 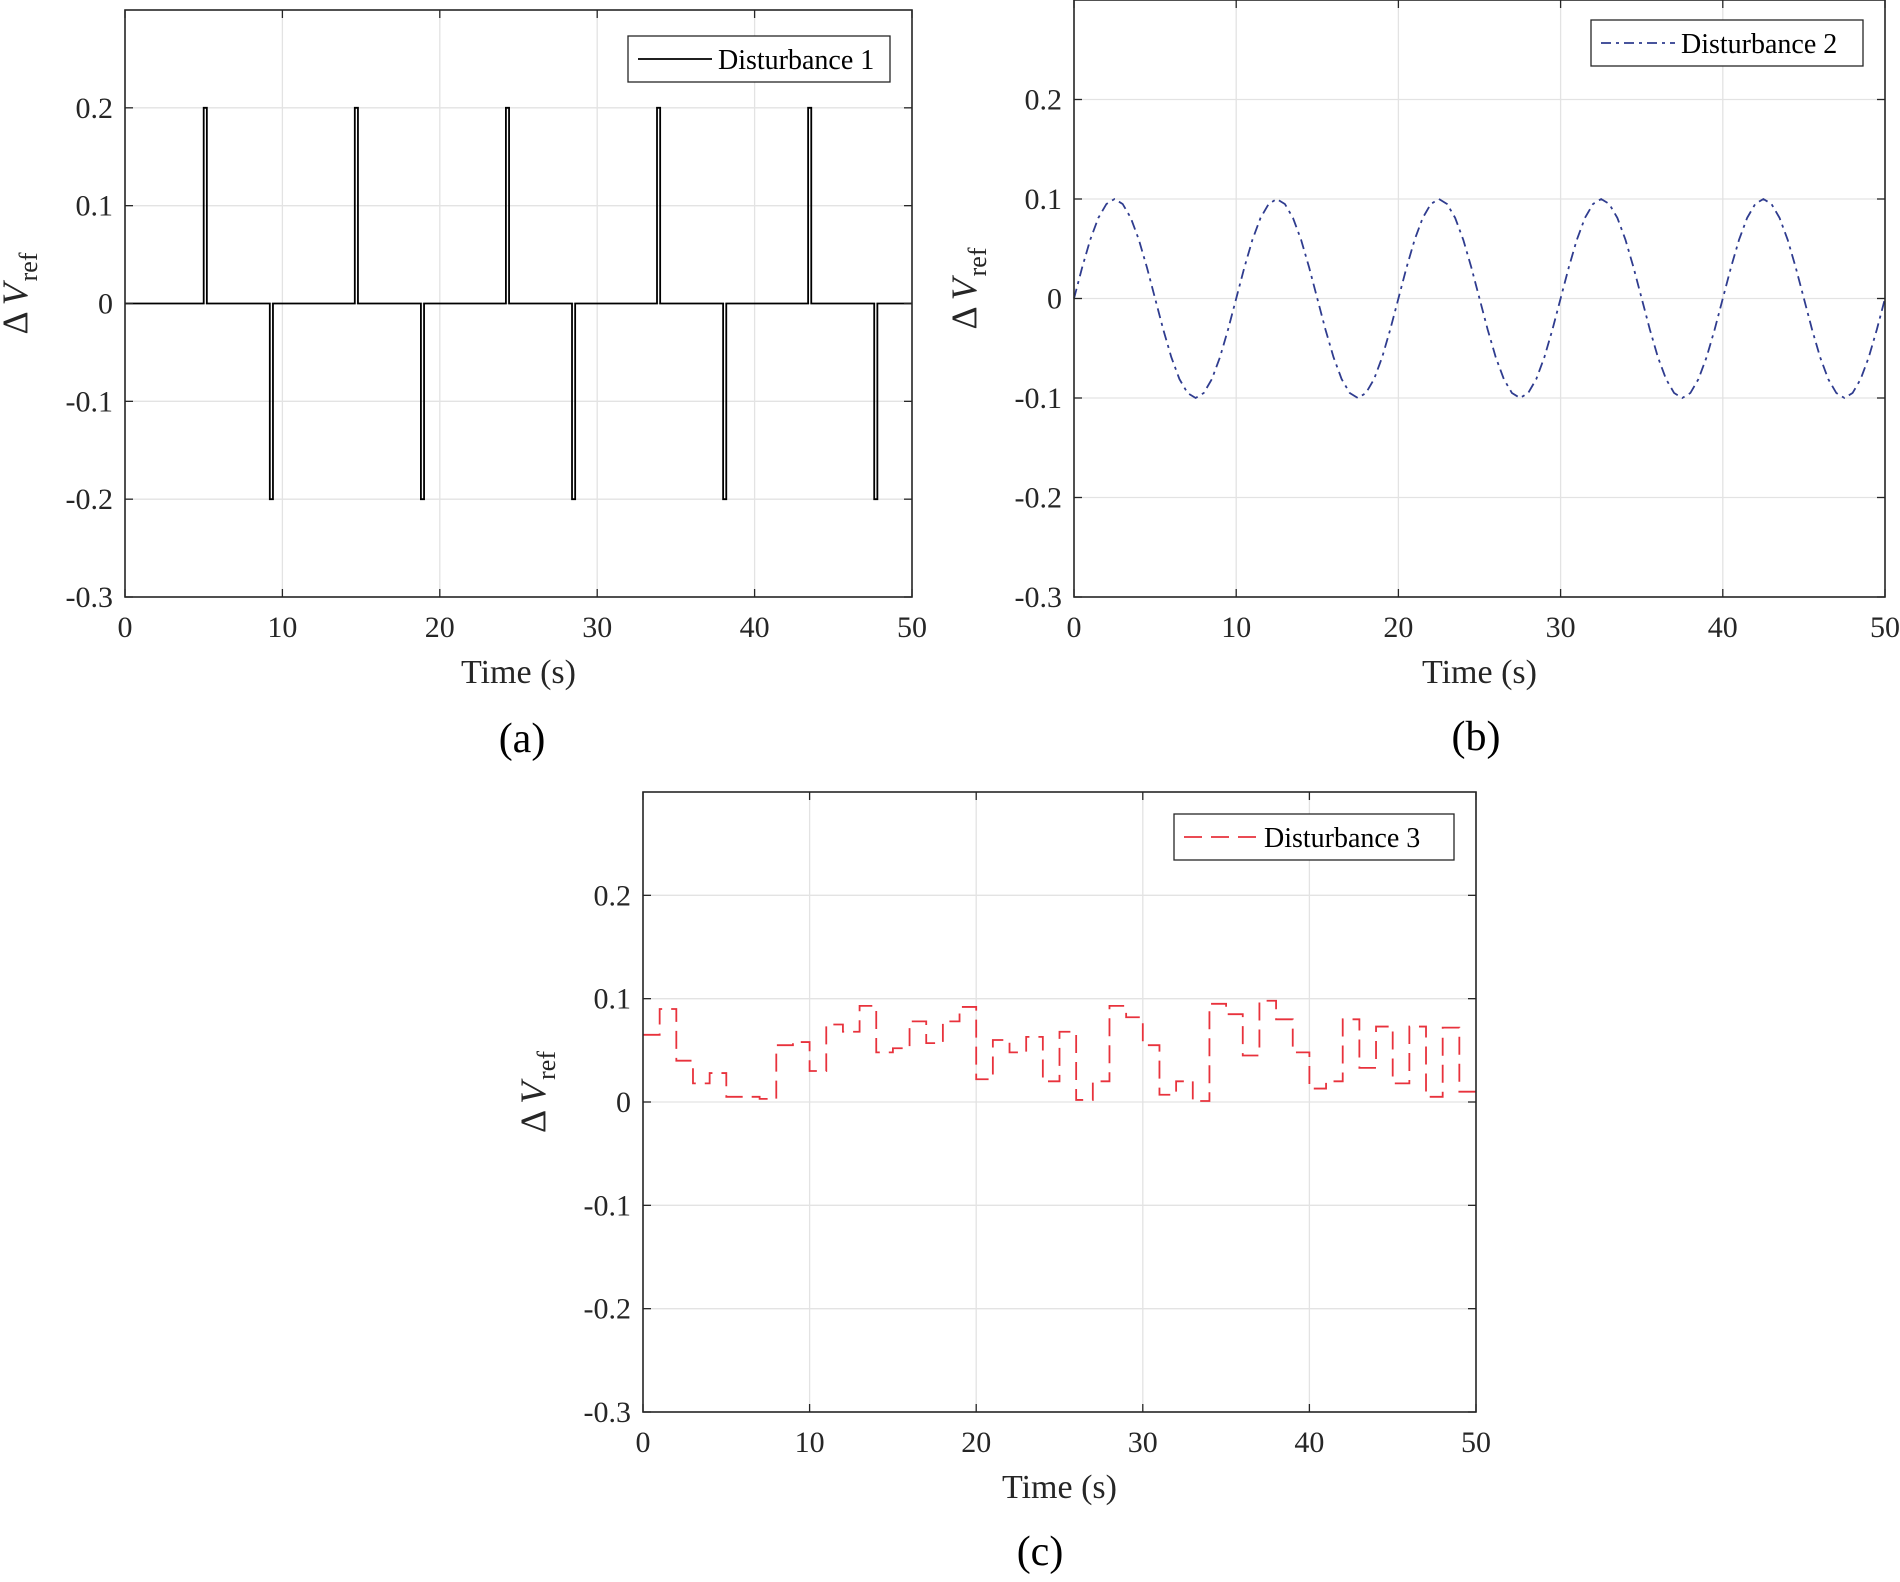 I want to click on panel-label: (b), so click(x=1476, y=737).